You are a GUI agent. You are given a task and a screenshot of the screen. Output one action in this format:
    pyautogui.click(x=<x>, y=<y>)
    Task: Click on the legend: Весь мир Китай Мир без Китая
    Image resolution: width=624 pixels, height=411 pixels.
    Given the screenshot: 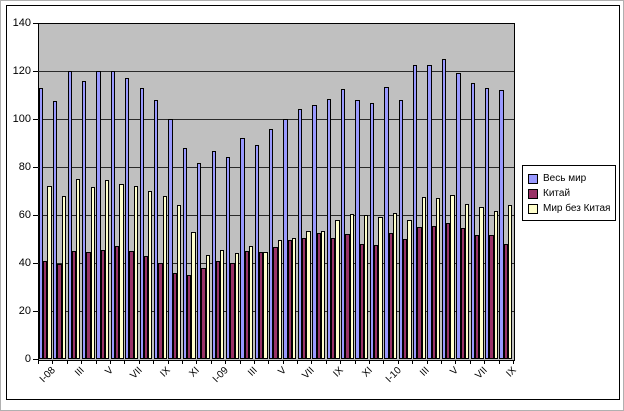 What is the action you would take?
    pyautogui.click(x=569, y=193)
    